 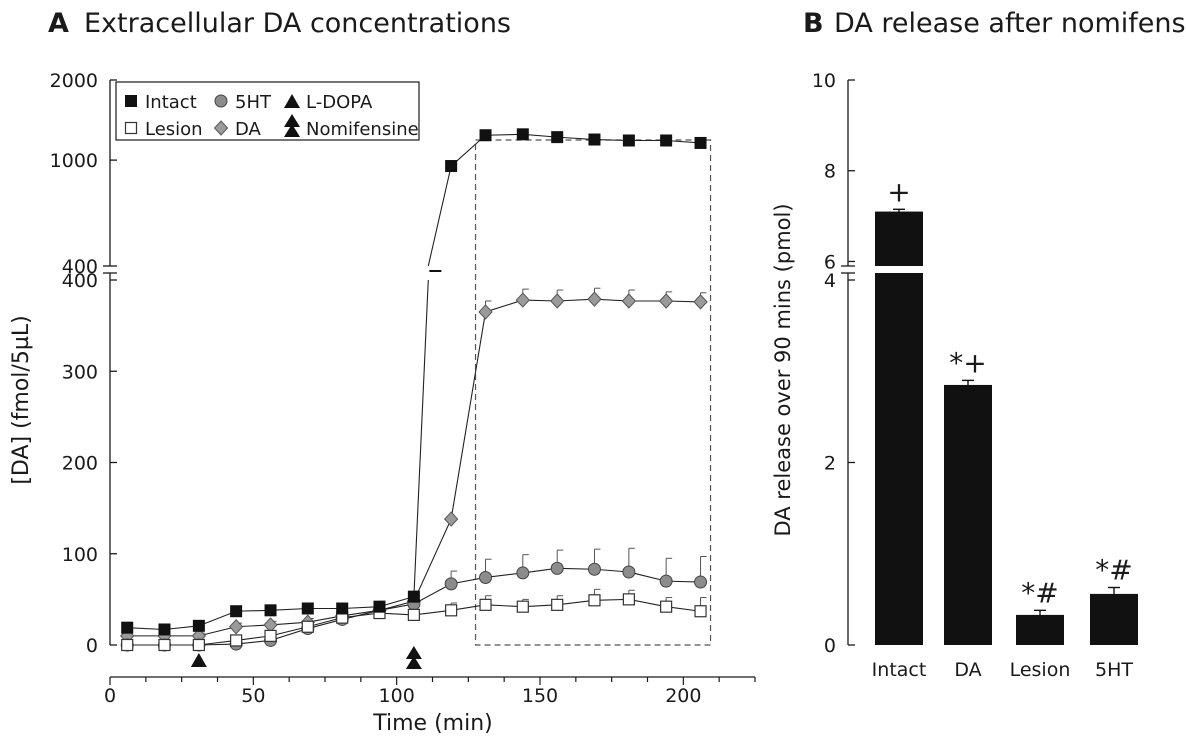 I want to click on x-tick-label: 200, so click(x=683, y=696).